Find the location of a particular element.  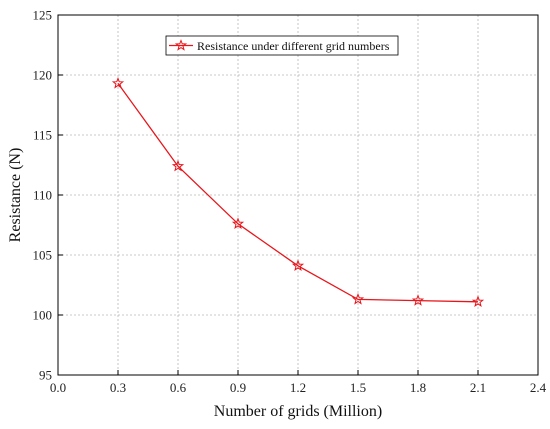

x-tick-label: 0.6 is located at coordinates (178, 387).